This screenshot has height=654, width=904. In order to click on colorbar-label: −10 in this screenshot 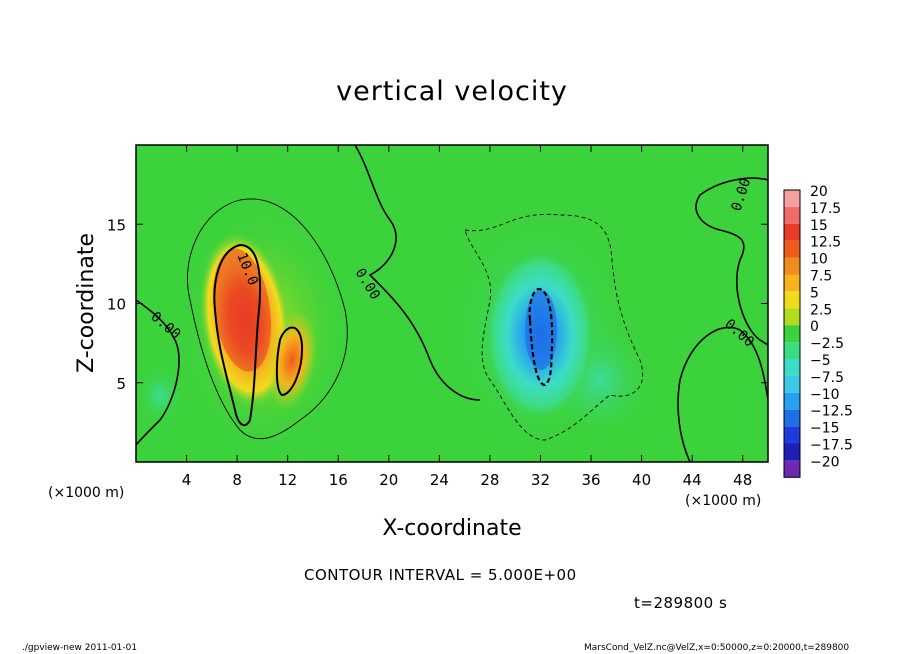, I will do `click(825, 395)`.